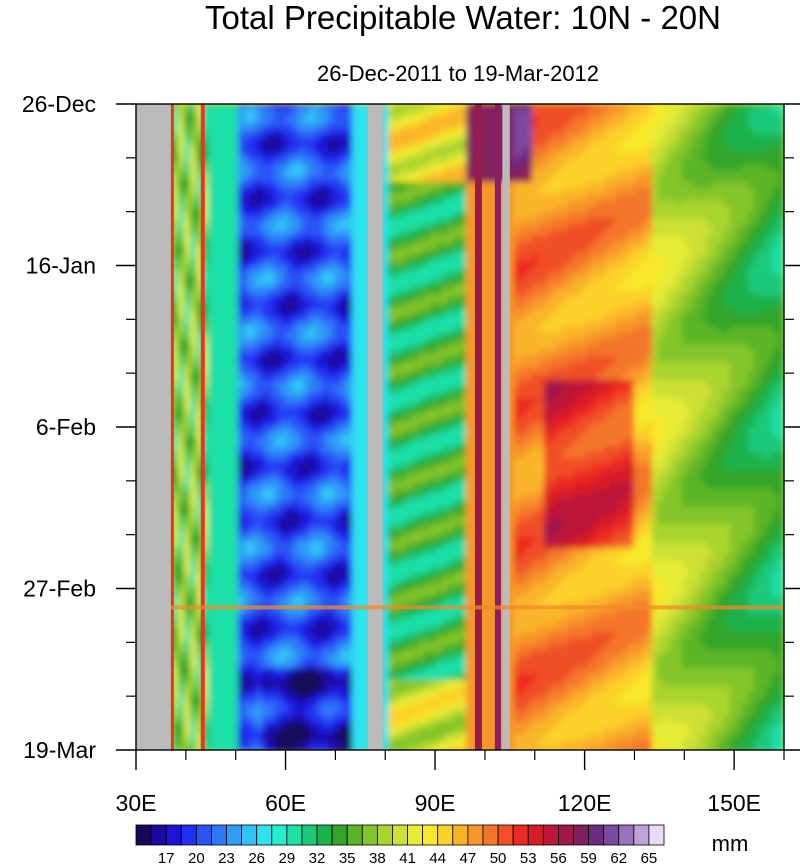  What do you see at coordinates (317, 858) in the screenshot?
I see `colorbar-label: 32` at bounding box center [317, 858].